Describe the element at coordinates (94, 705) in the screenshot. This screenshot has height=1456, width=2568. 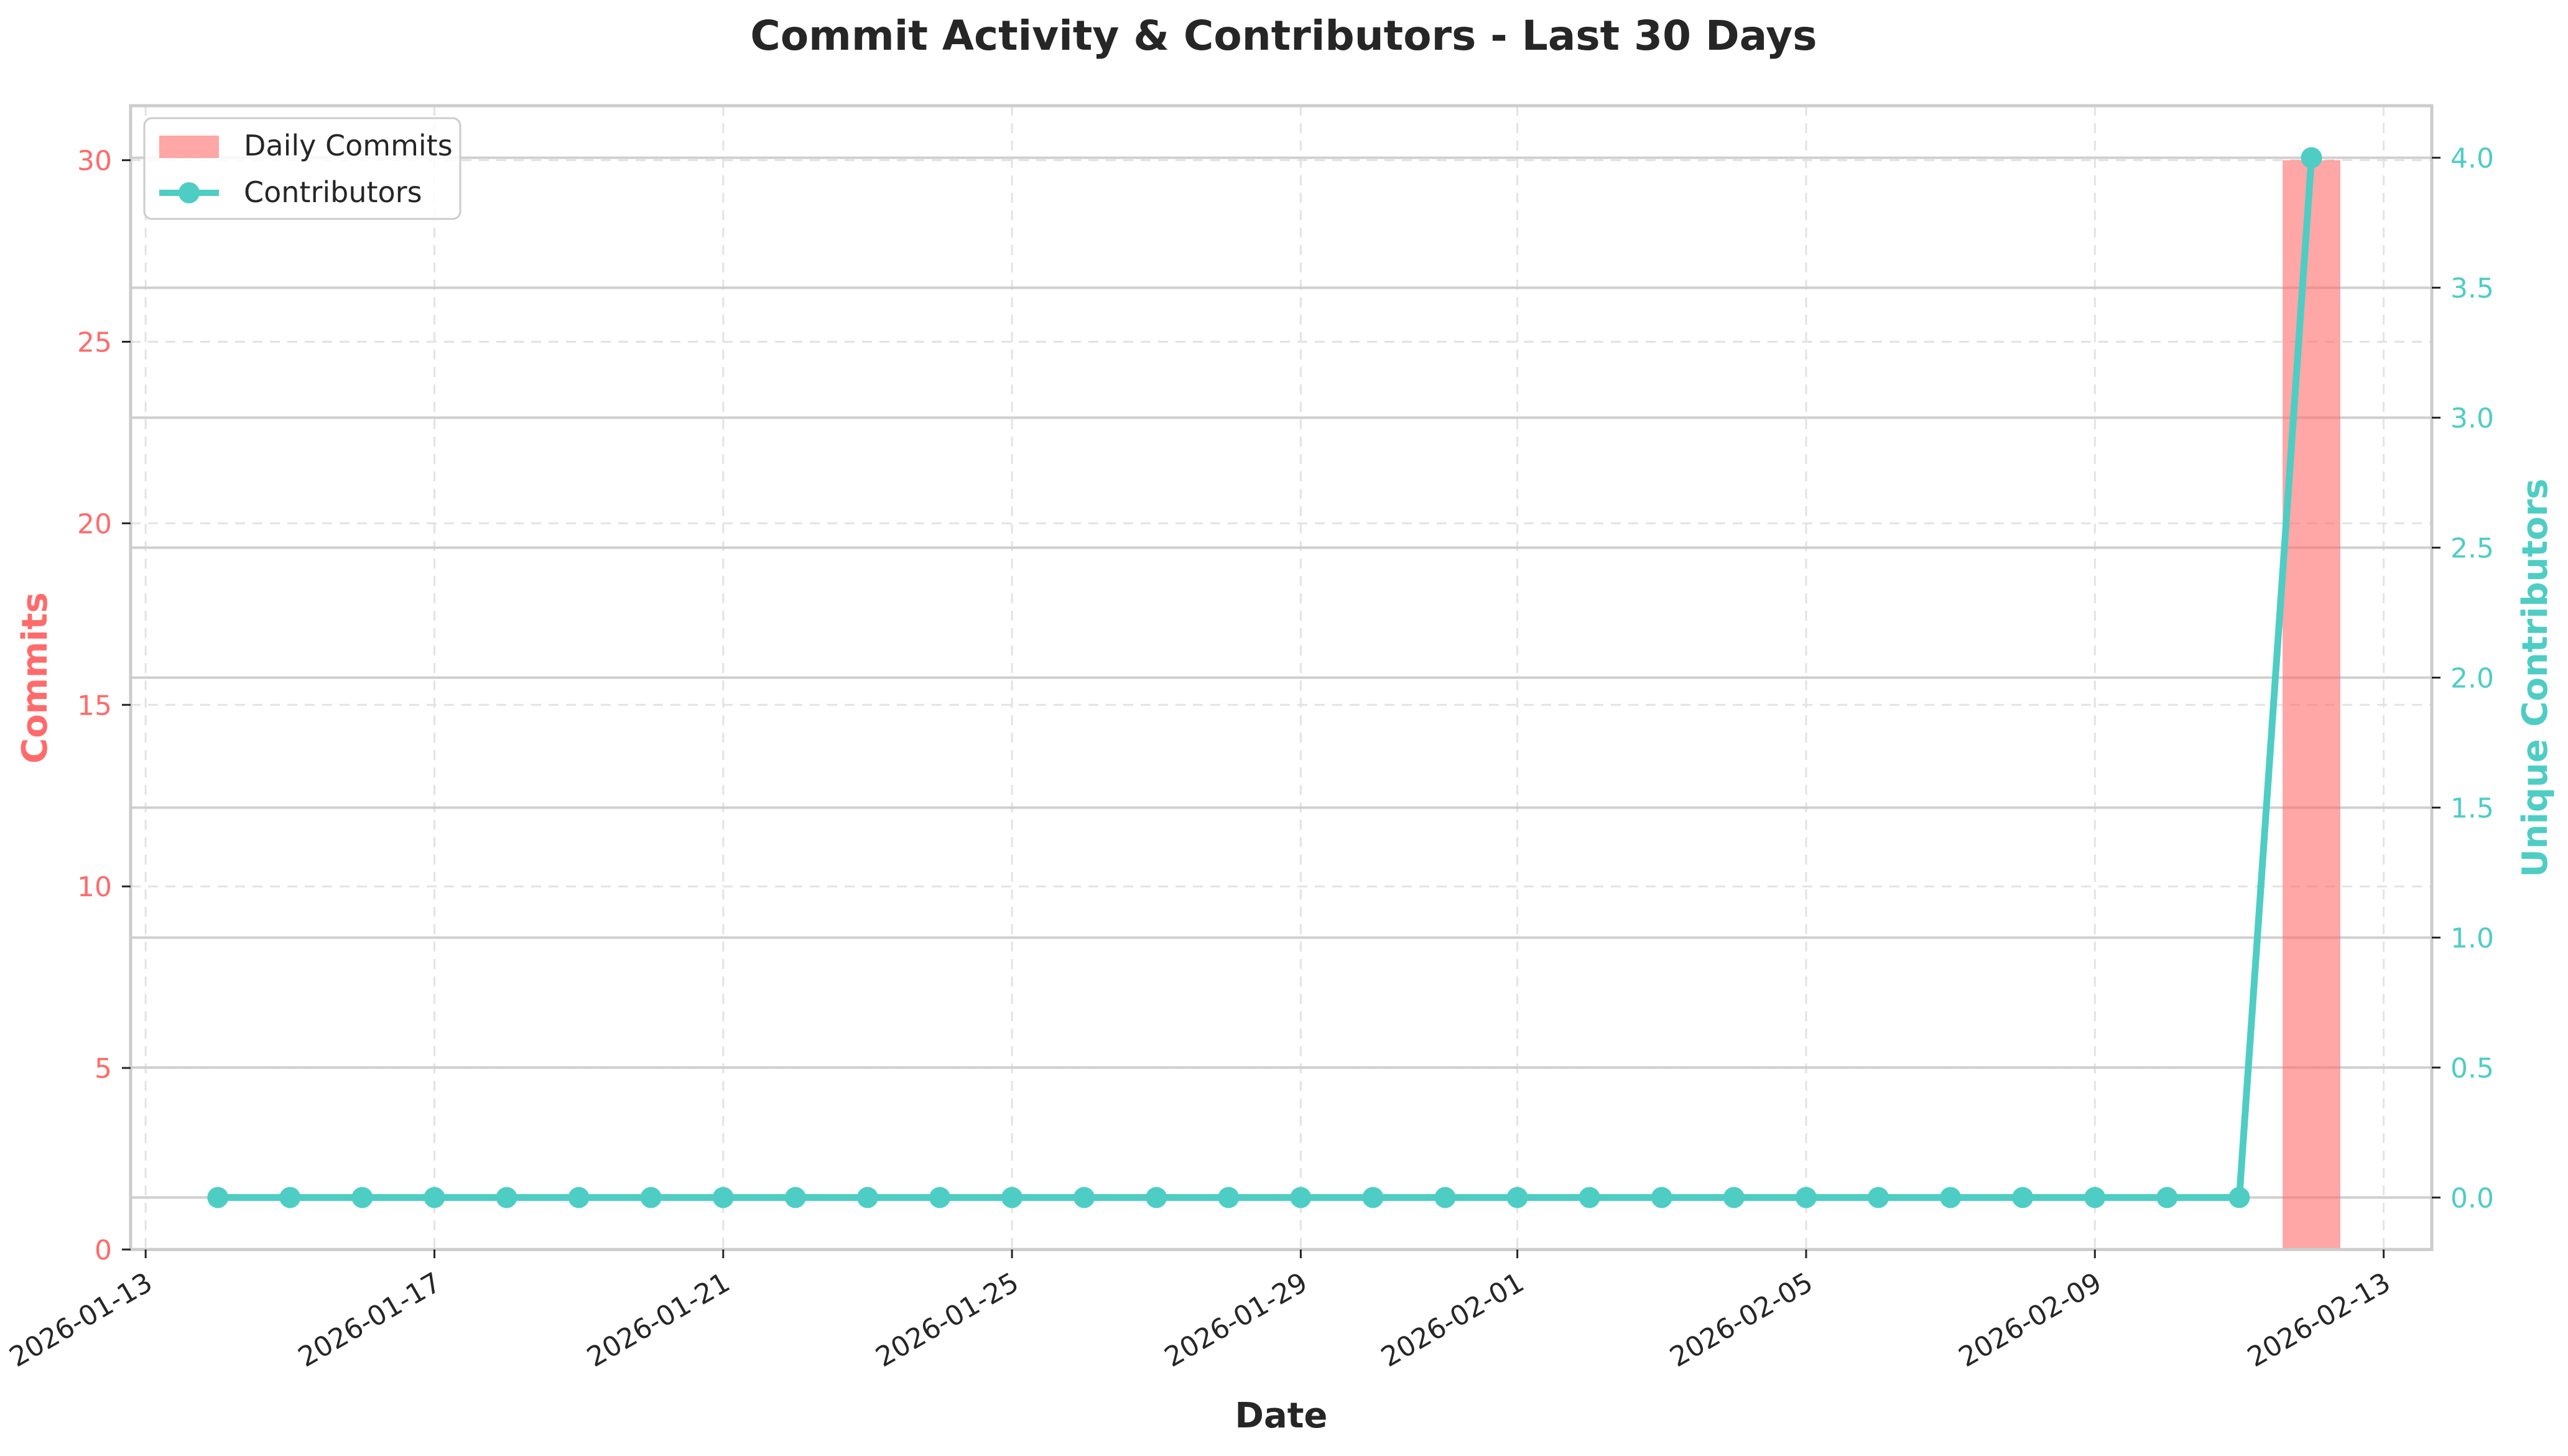
I see `y-left-tick-label: 15` at that location.